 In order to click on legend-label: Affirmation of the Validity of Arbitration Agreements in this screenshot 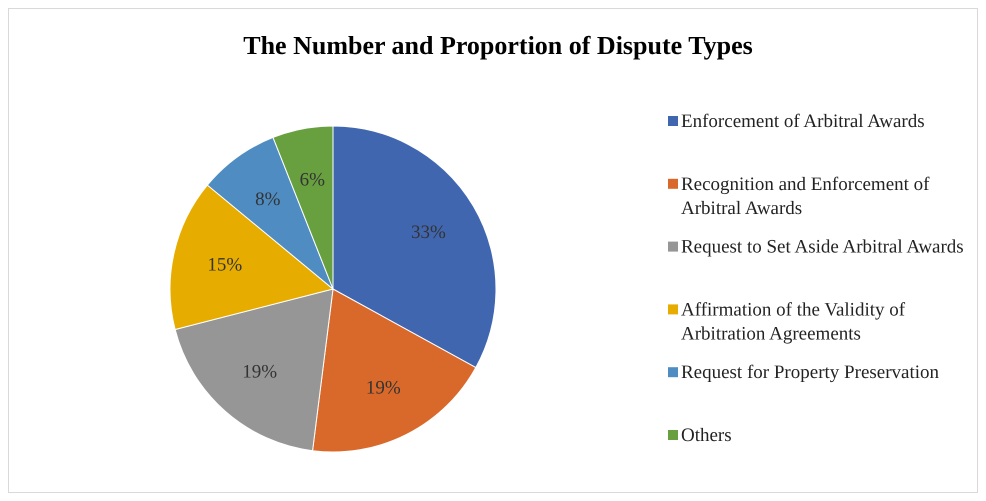, I will do `click(793, 321)`.